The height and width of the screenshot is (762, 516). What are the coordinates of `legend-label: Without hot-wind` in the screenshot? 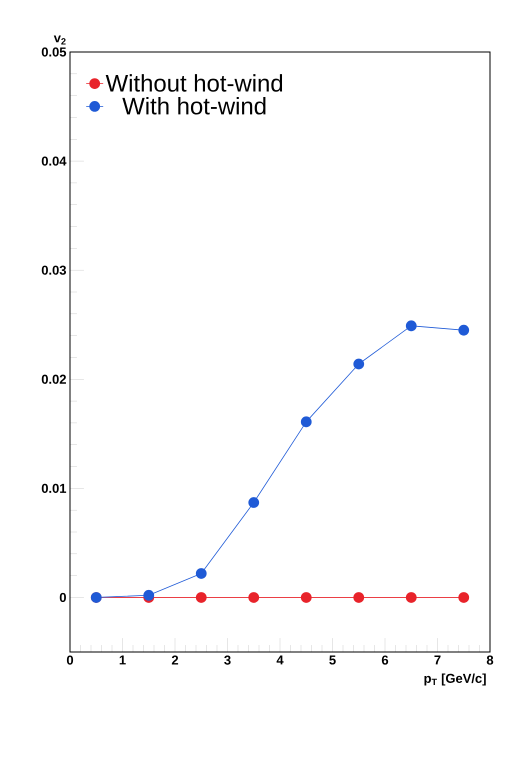 It's located at (194, 83).